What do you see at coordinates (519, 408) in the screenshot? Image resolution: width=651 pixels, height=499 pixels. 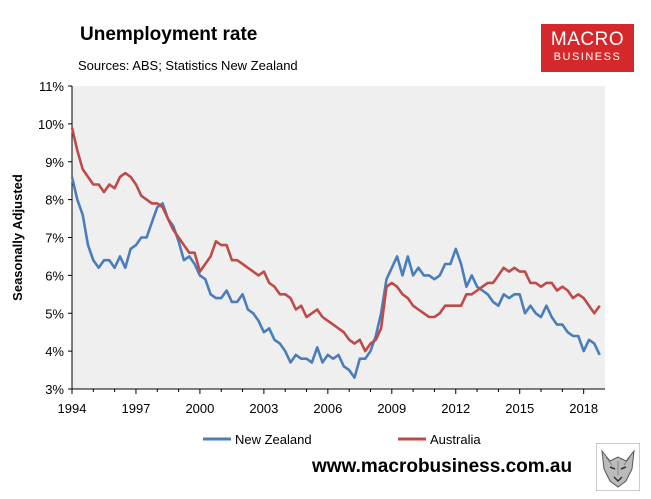 I see `x-tick-label: 2015` at bounding box center [519, 408].